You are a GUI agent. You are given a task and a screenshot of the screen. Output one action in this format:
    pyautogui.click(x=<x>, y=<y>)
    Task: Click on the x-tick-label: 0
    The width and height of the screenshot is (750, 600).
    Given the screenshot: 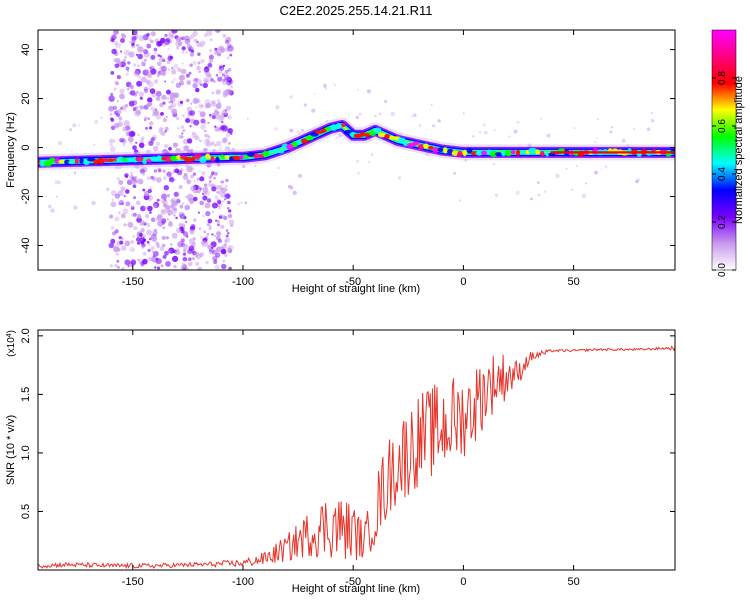 What is the action you would take?
    pyautogui.click(x=463, y=582)
    